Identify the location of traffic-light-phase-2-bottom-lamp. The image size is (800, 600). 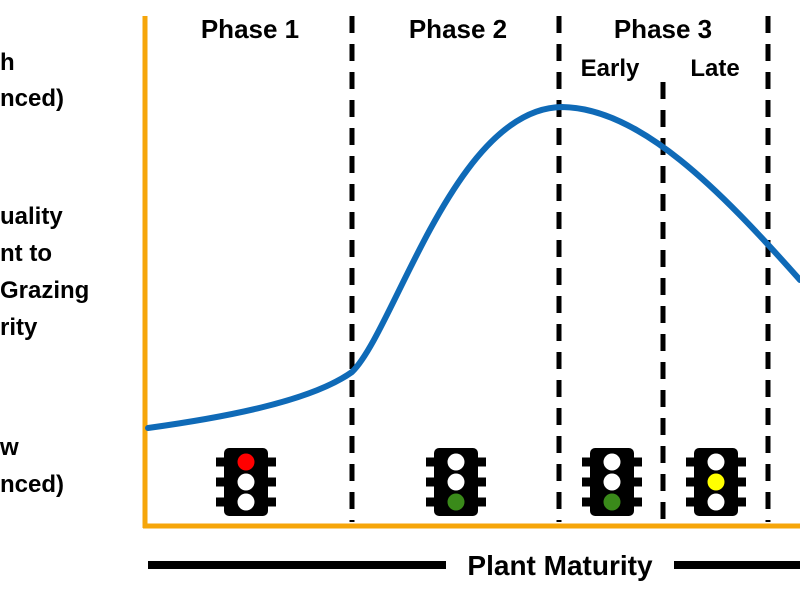
(456, 502).